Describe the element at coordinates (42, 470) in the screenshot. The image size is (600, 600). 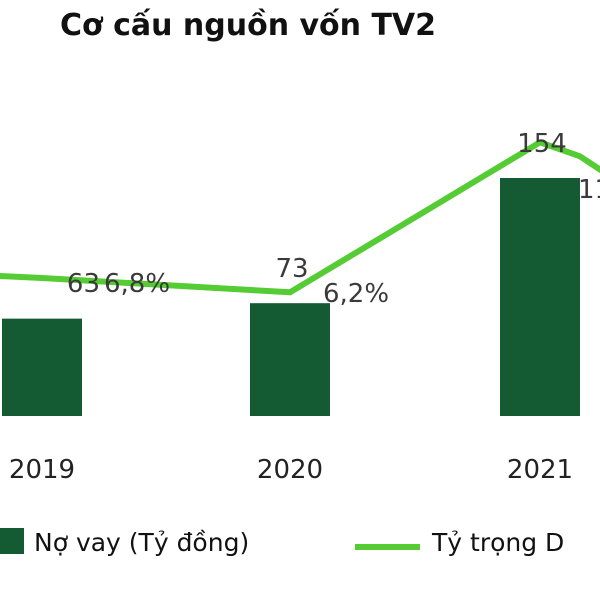
I see `x-tick-label: 2019` at that location.